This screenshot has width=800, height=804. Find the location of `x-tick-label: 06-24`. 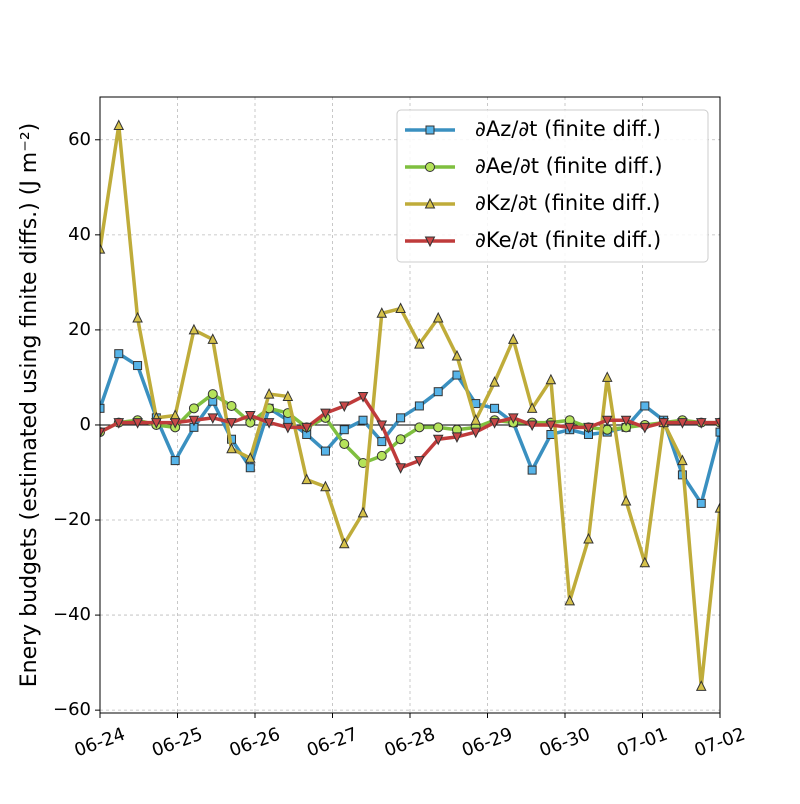

x-tick-label: 06-24 is located at coordinates (100, 743).